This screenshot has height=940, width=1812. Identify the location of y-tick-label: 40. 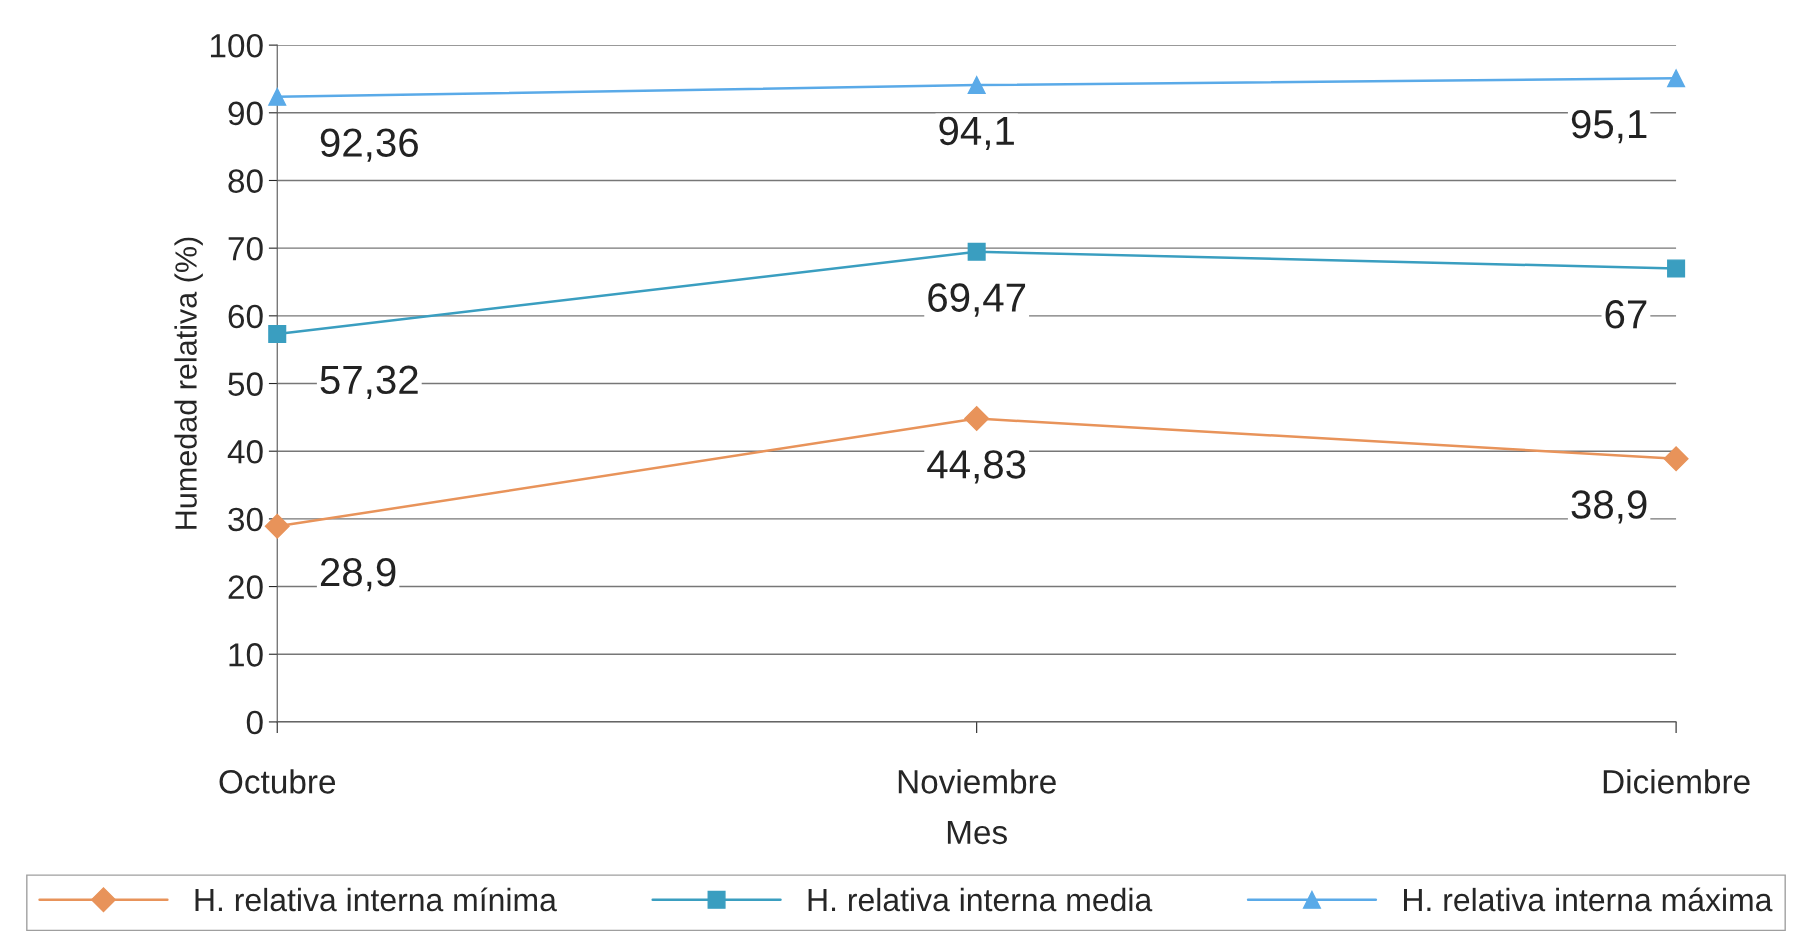
(245, 452).